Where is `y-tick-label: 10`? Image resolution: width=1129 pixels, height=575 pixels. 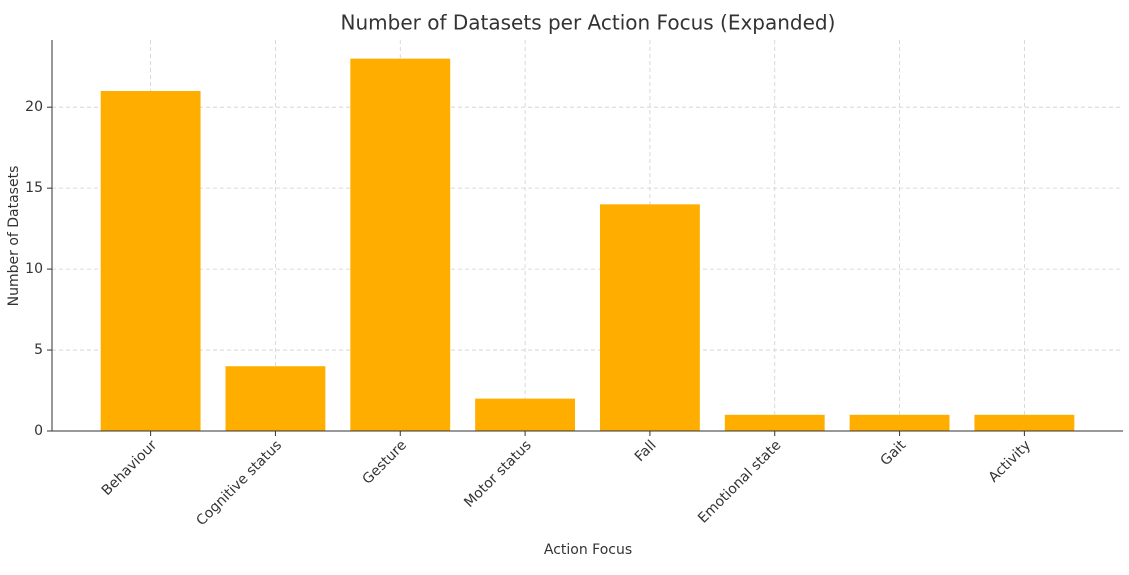 y-tick-label: 10 is located at coordinates (34, 269).